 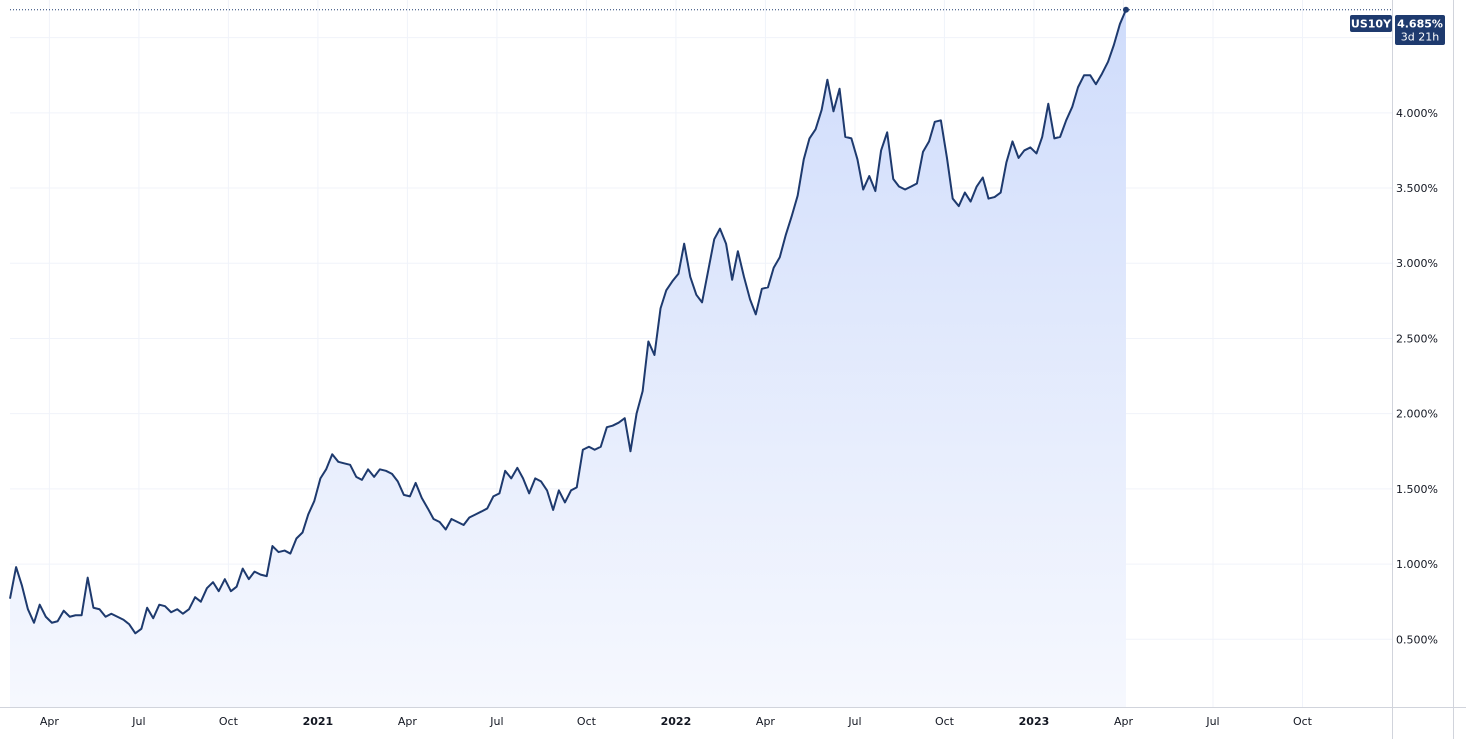 I want to click on y-tick-label: 3.500%, so click(x=1417, y=188).